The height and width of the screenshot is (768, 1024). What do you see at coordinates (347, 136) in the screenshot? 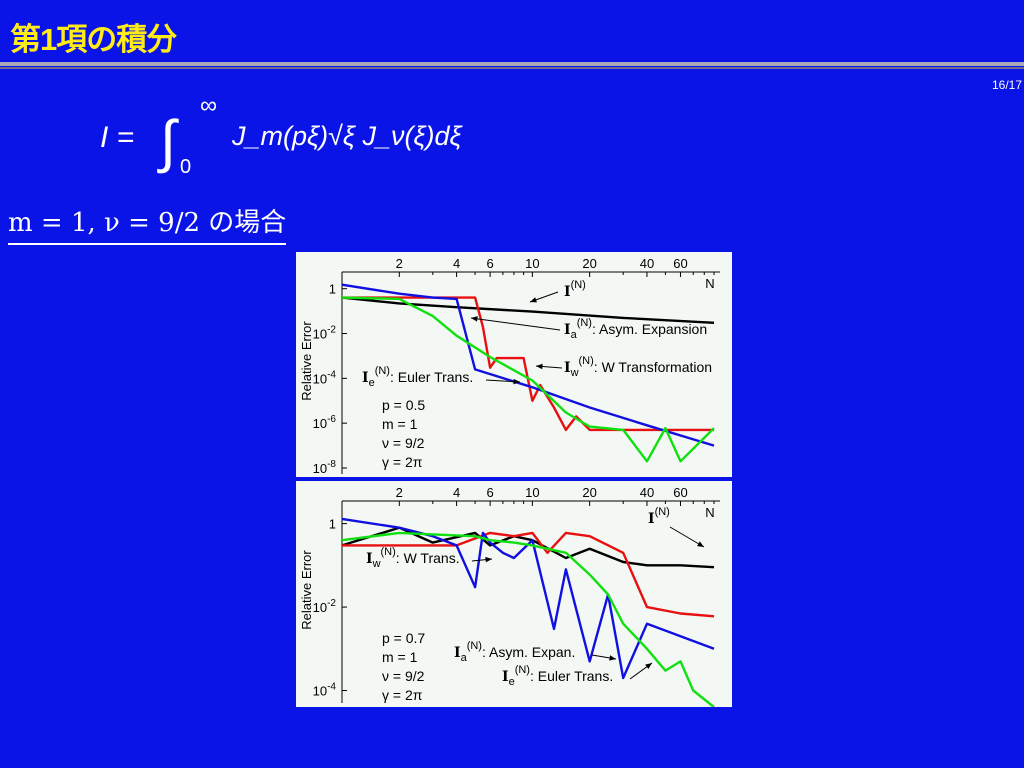
I see `formula-integrand: J_m(pξ)√ξ J_ν(ξ)dξ` at bounding box center [347, 136].